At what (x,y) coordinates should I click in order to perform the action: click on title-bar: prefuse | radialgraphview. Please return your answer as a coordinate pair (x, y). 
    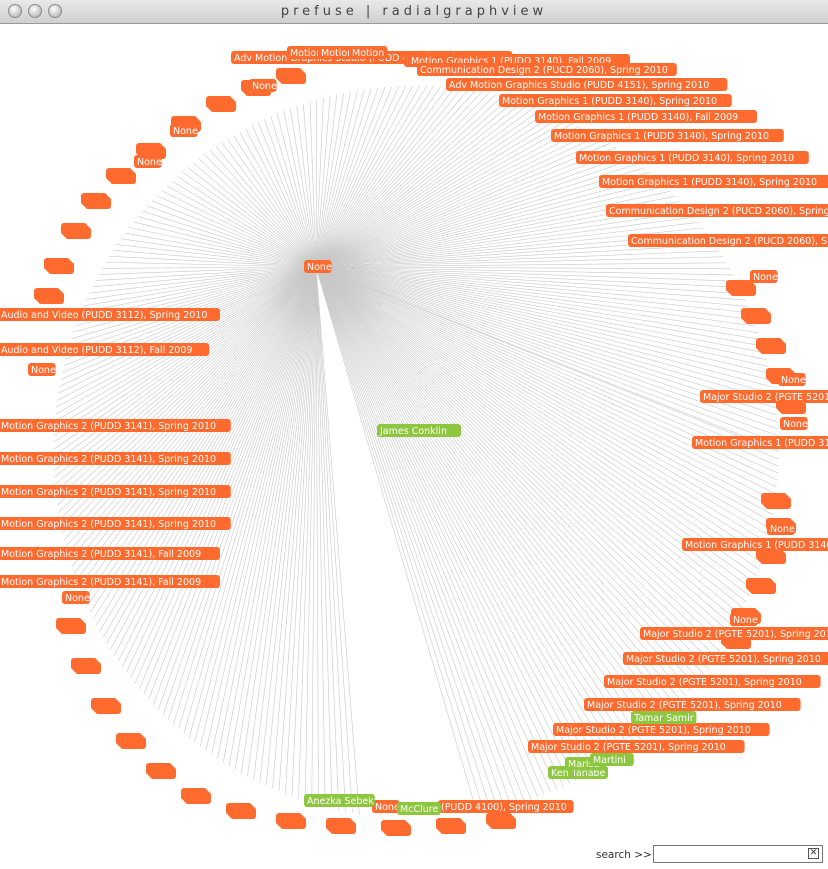
    Looking at the image, I should click on (414, 12).